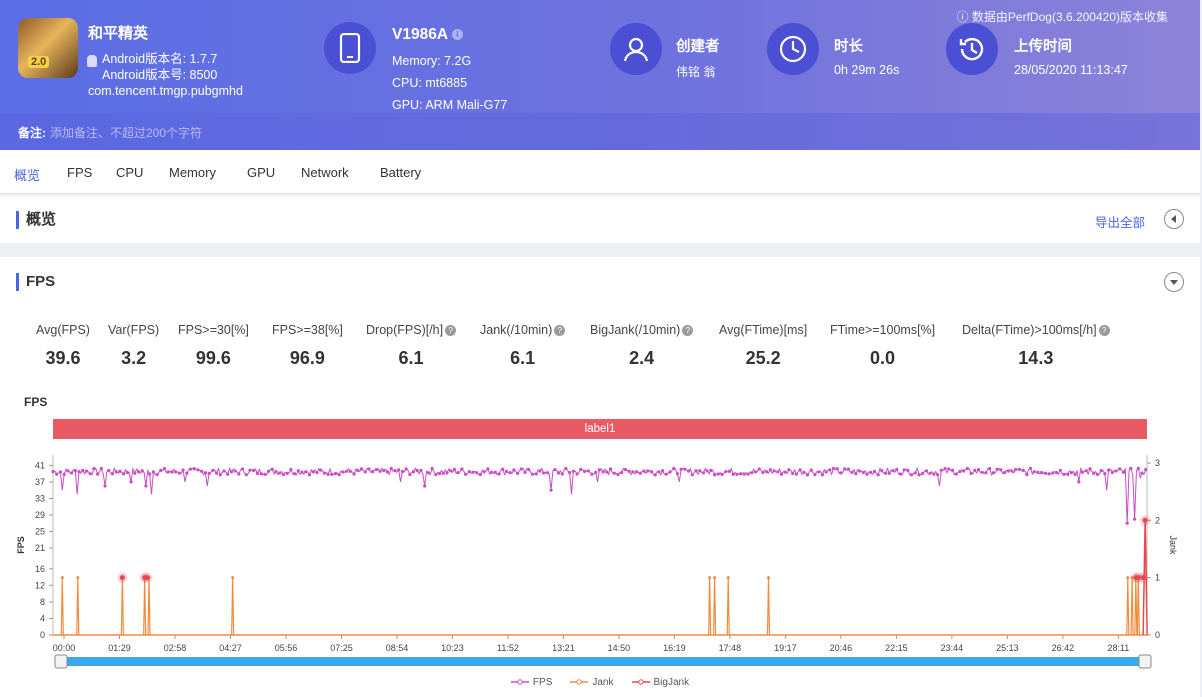 This screenshot has height=697, width=1202. I want to click on legend-item-bigjank: BigJank, so click(660, 682).